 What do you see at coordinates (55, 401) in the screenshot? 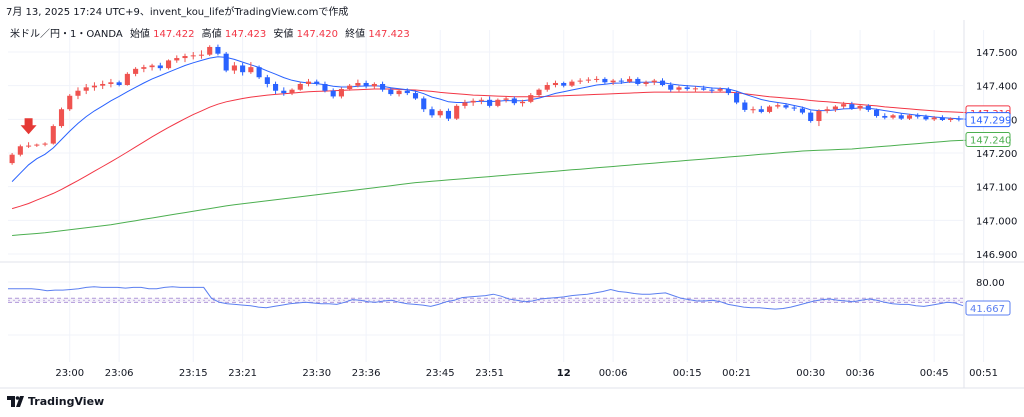
I see `tradingview-logo: TradingView` at bounding box center [55, 401].